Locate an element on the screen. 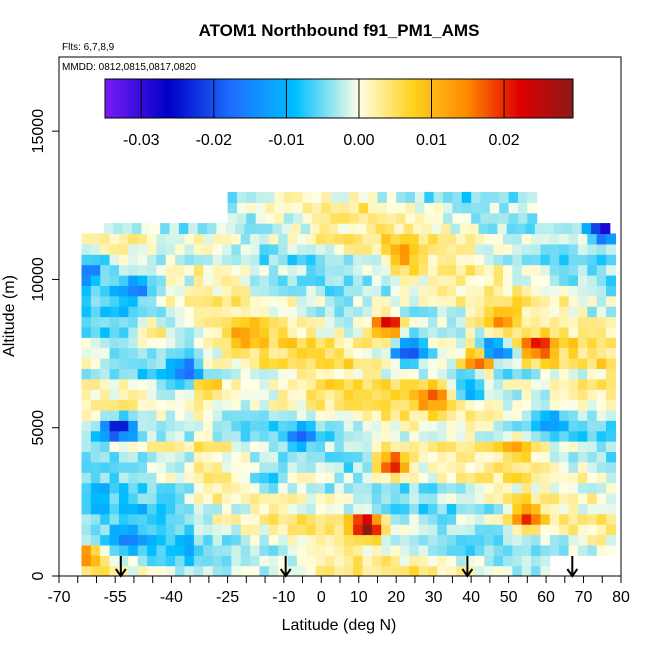 The image size is (650, 650). x-tick-label: -25 is located at coordinates (227, 597).